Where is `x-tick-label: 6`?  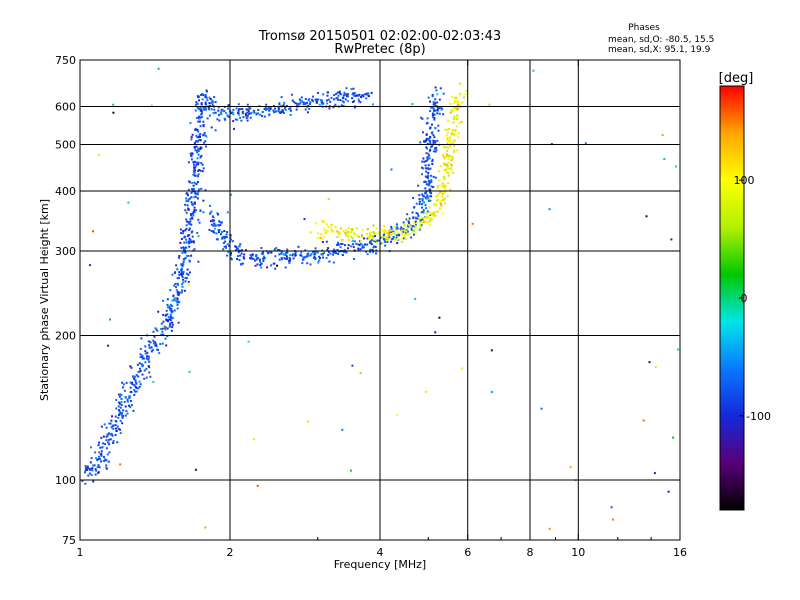 x-tick-label: 6 is located at coordinates (467, 552).